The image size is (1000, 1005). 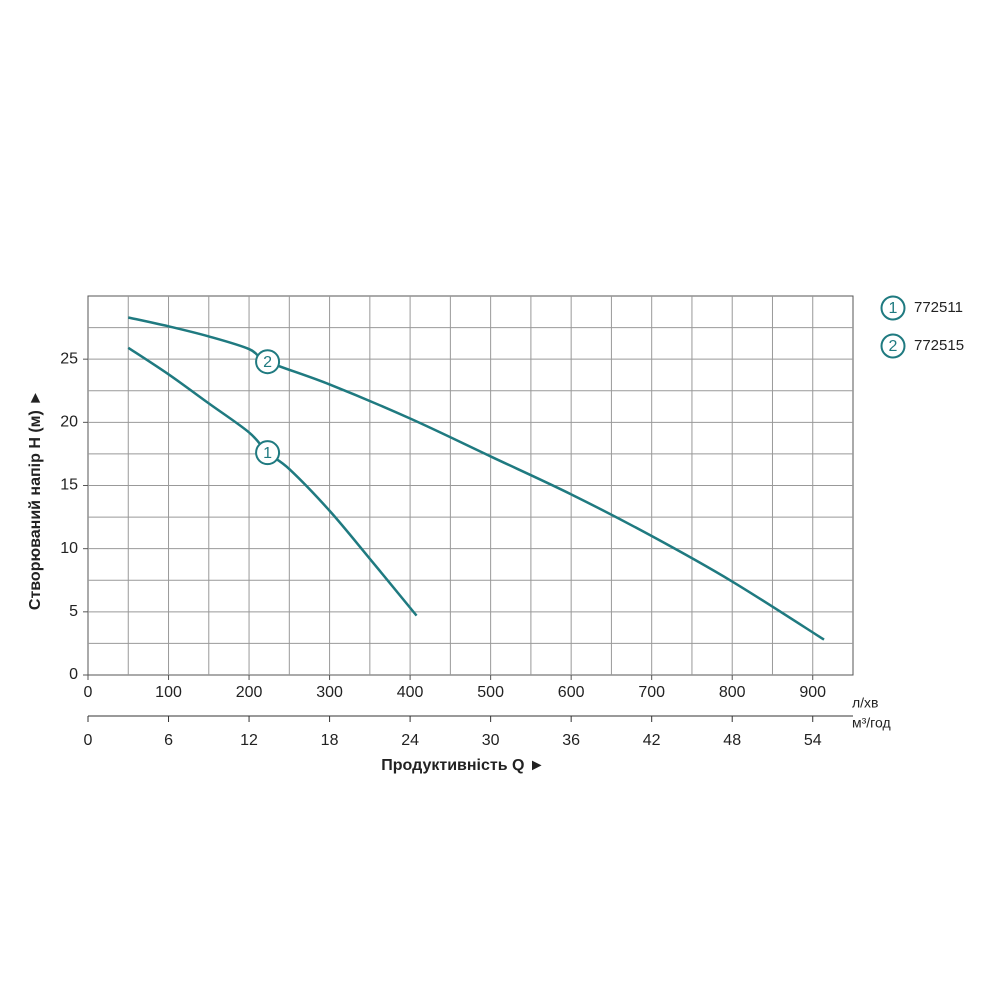 What do you see at coordinates (35, 500) in the screenshot?
I see `y-axis-label: Створюваний напір H (м) ►` at bounding box center [35, 500].